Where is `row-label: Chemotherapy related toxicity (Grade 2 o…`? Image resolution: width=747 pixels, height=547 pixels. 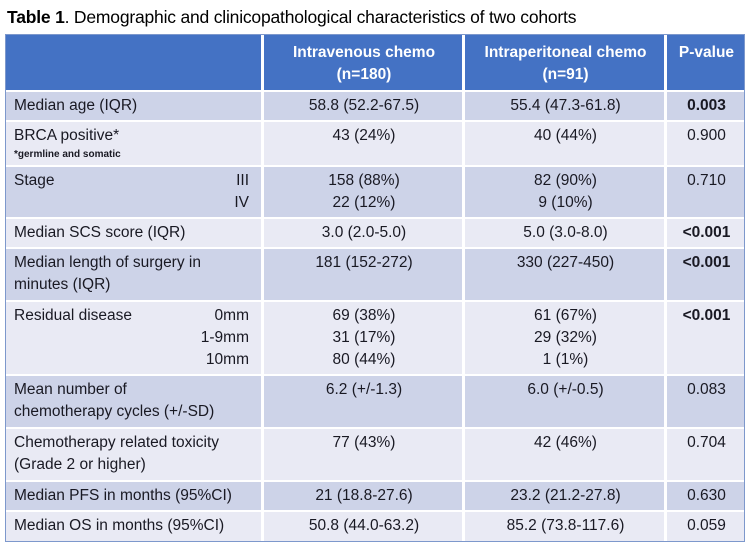
row-label: Chemotherapy related toxicity (Grade 2 o… is located at coordinates (117, 453).